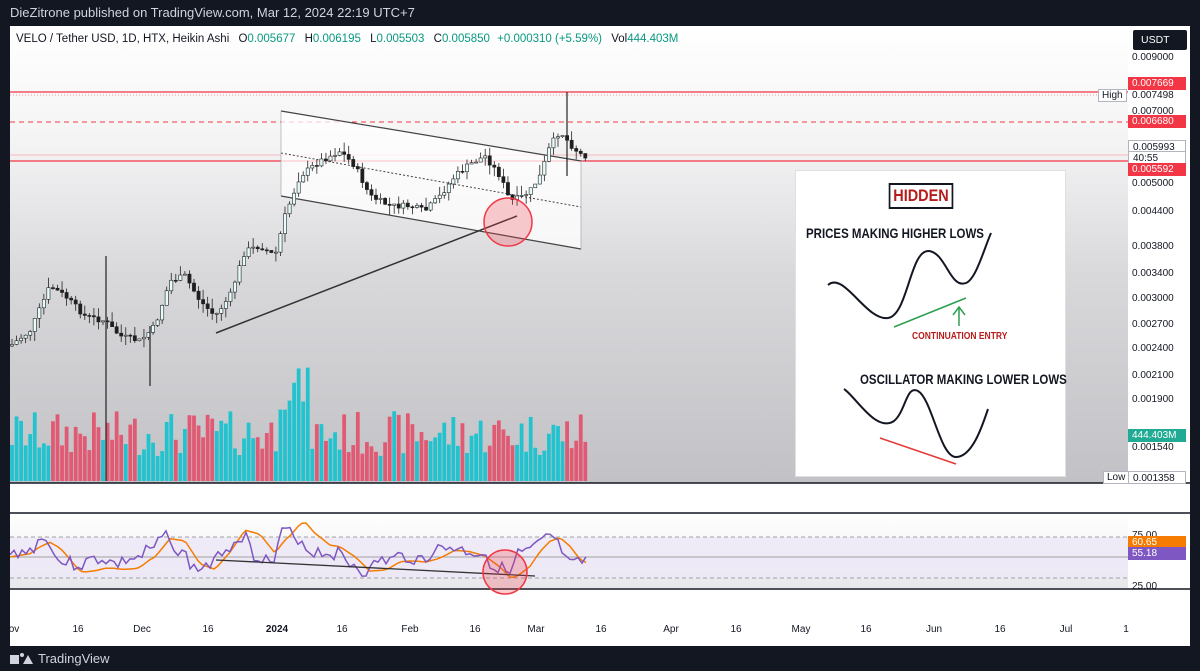  What do you see at coordinates (14, 629) in the screenshot?
I see `time-label: ov` at bounding box center [14, 629].